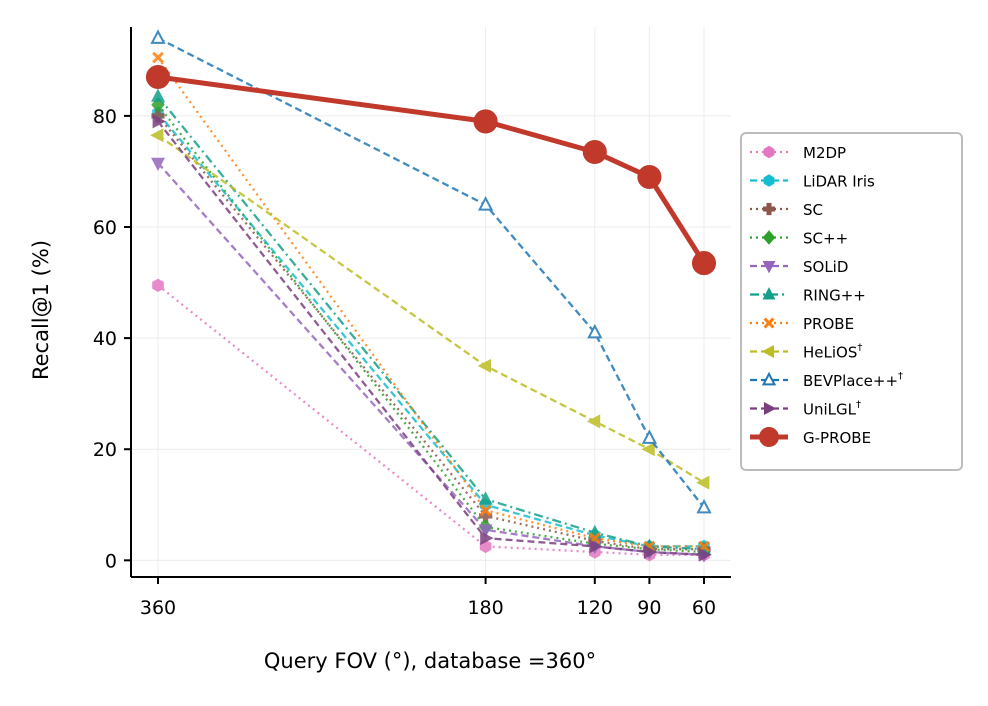  I want to click on legend-item: SC++, so click(799, 239).